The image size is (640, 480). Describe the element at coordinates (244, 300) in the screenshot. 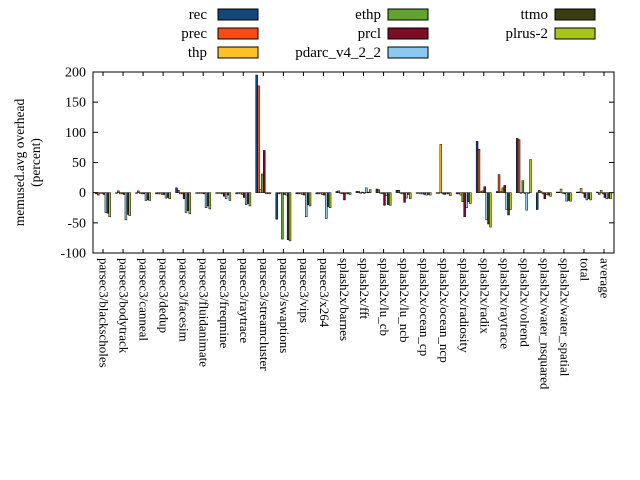

I see `x-tick-label: parsec3/raytrace` at that location.